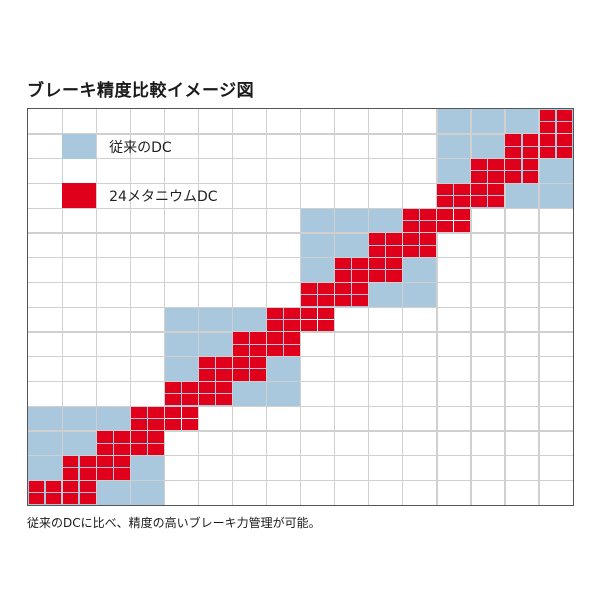 This screenshot has width=600, height=600. What do you see at coordinates (140, 147) in the screenshot?
I see `legend-label-conventional-dc: 従来のDC` at bounding box center [140, 147].